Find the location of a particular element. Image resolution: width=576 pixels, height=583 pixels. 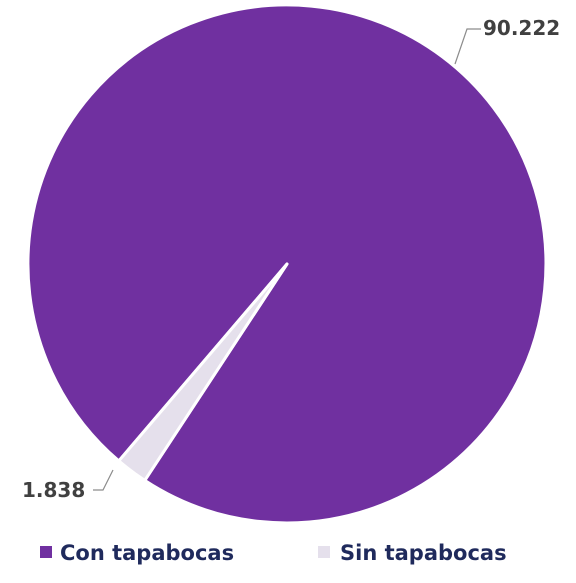

legend: Con tapabocas Sin tapabocas is located at coordinates (273, 553).